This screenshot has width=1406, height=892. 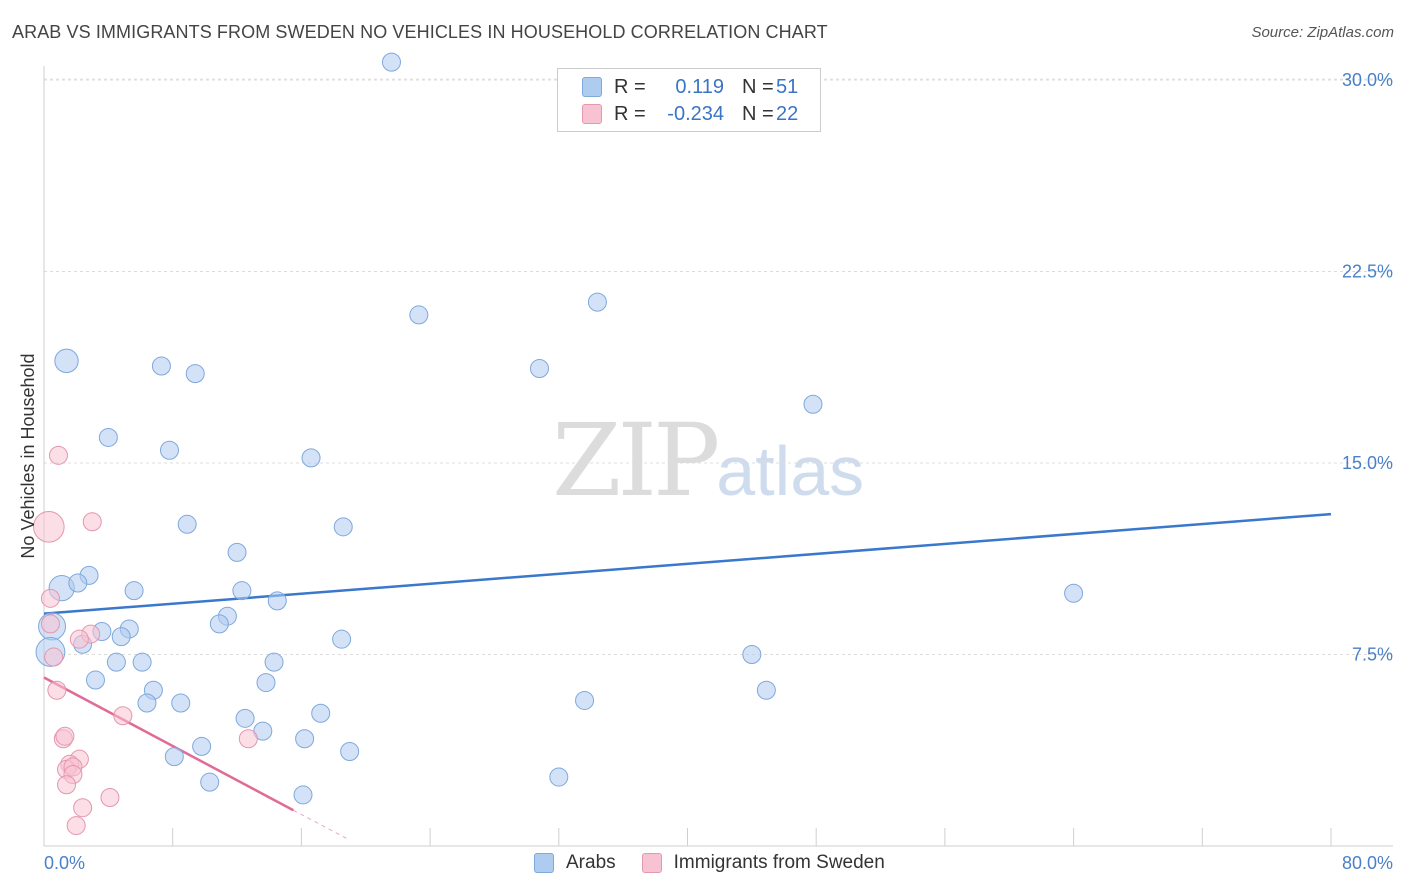 I want to click on watermark-atlas: atlas, so click(x=790, y=471).